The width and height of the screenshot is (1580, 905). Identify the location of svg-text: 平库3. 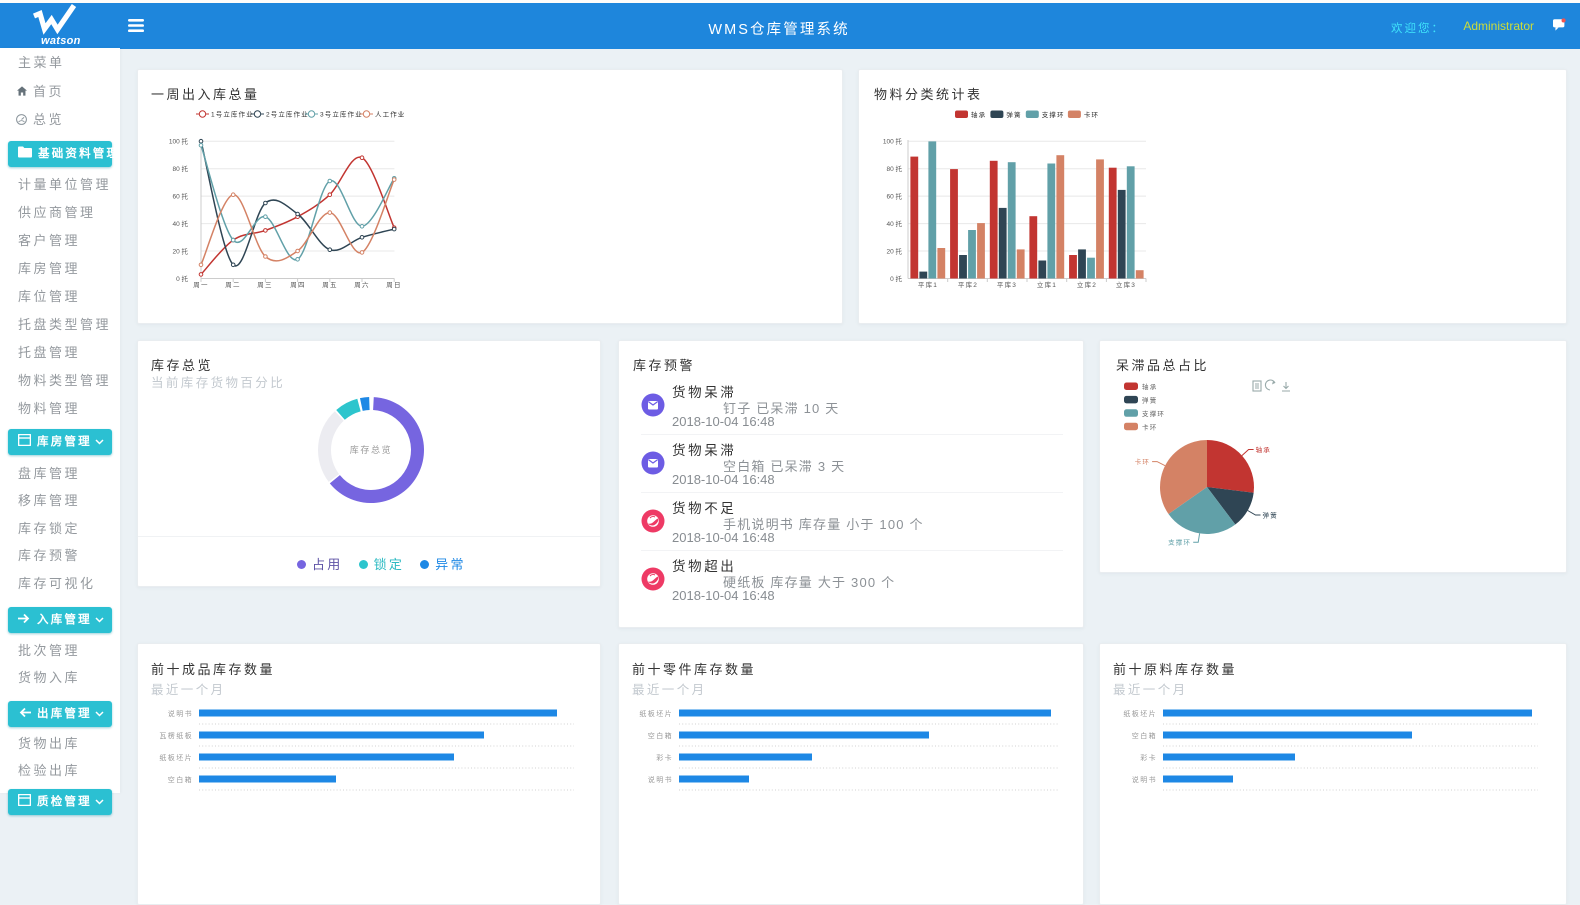
(1007, 284).